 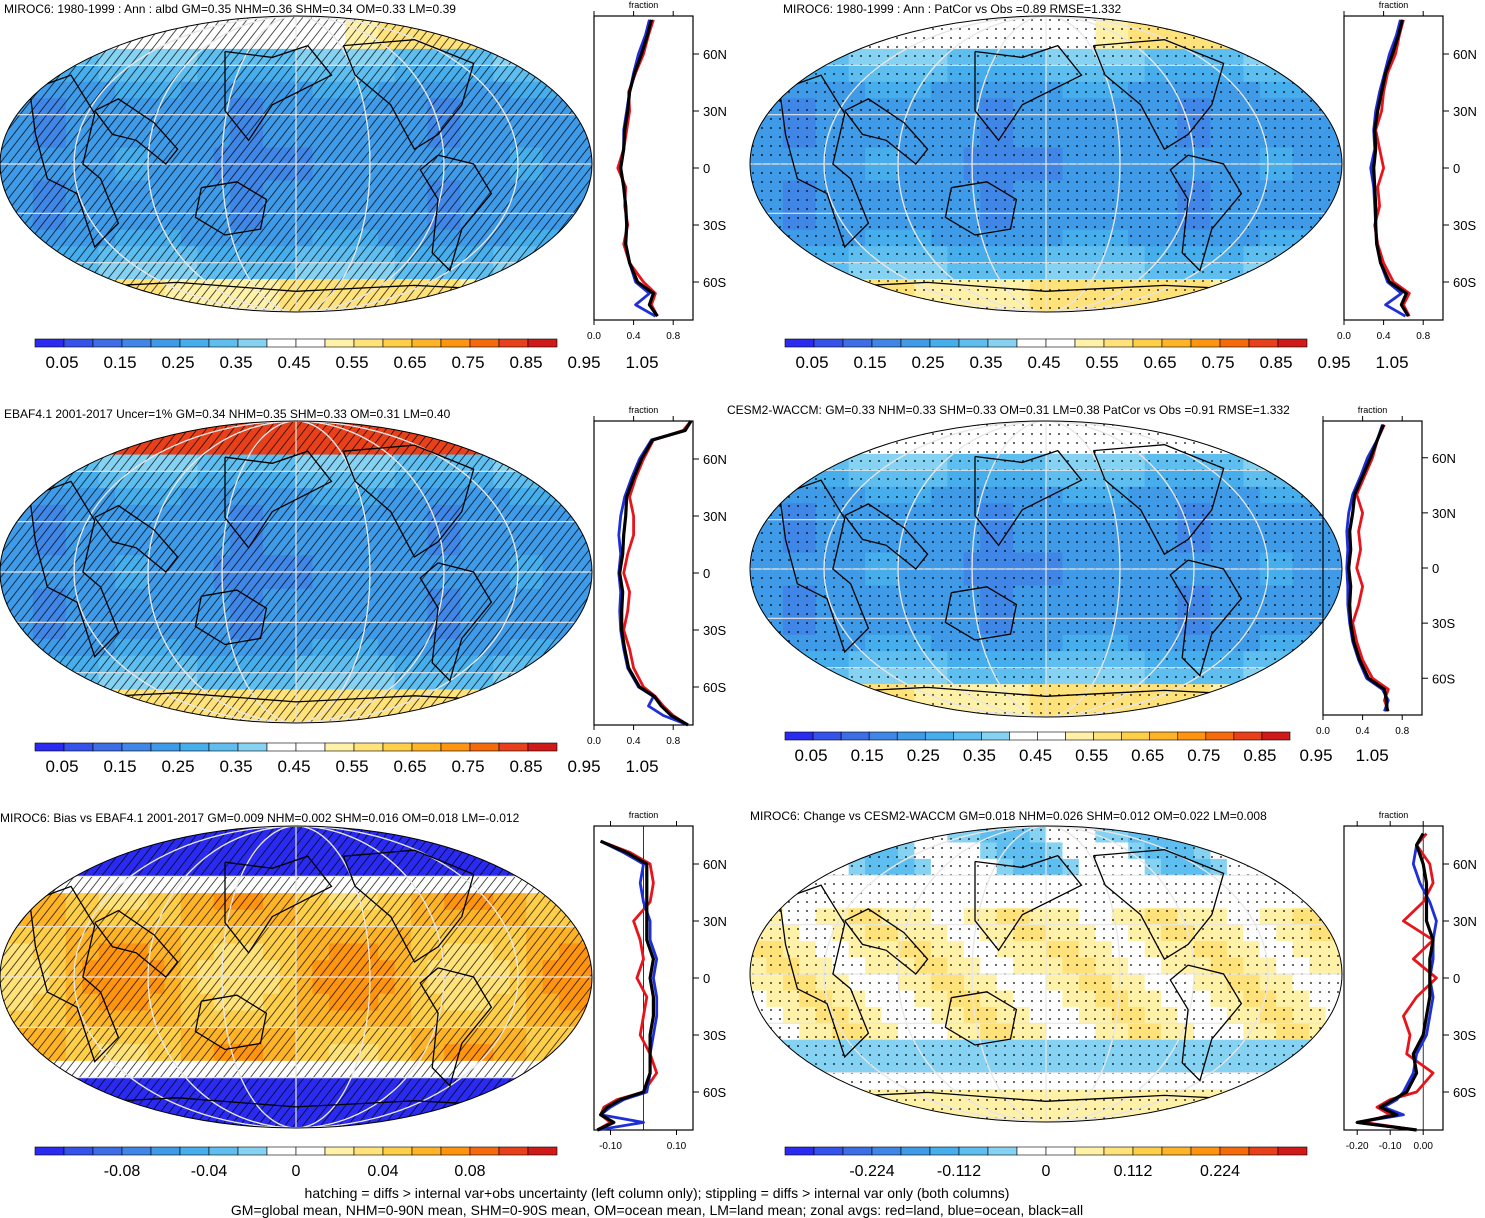 What do you see at coordinates (1423, 336) in the screenshot?
I see `zonal-xtick-label: 0.8` at bounding box center [1423, 336].